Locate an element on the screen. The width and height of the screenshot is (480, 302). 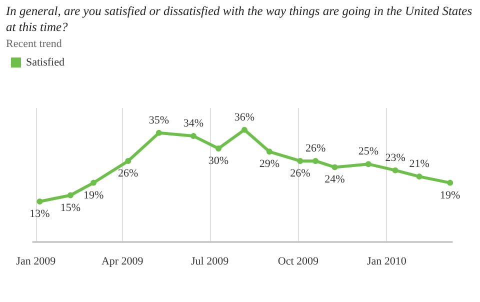
data-label: 23% is located at coordinates (395, 158).